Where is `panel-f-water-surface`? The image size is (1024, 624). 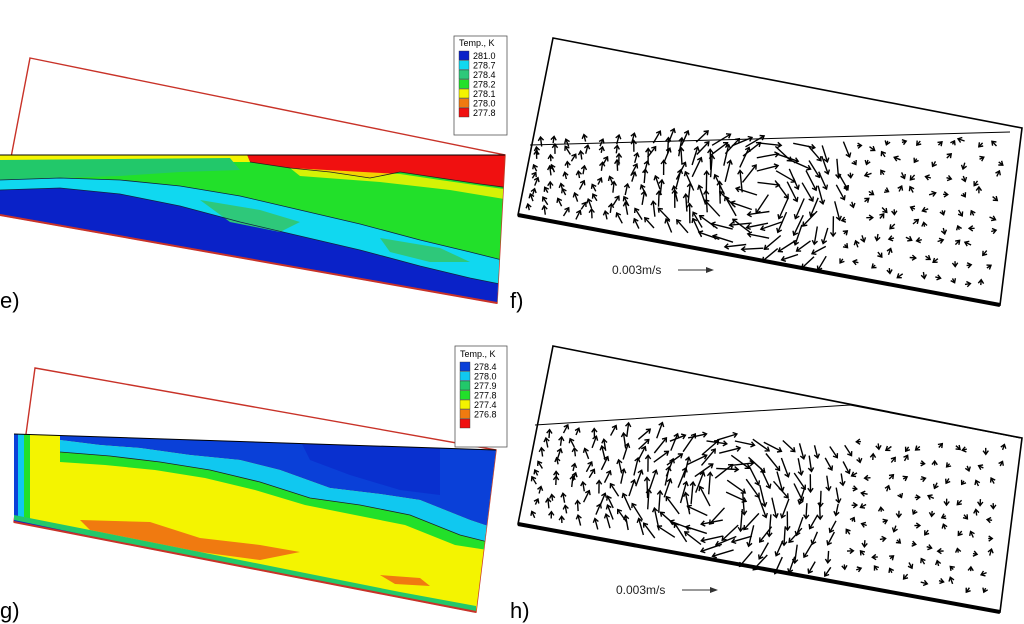 panel-f-water-surface is located at coordinates (770, 138).